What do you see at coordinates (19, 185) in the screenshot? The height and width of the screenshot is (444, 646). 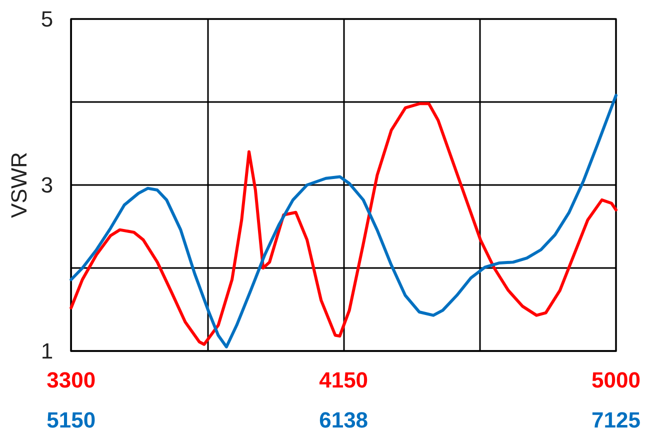 I see `y-axis-title: VSWR` at bounding box center [19, 185].